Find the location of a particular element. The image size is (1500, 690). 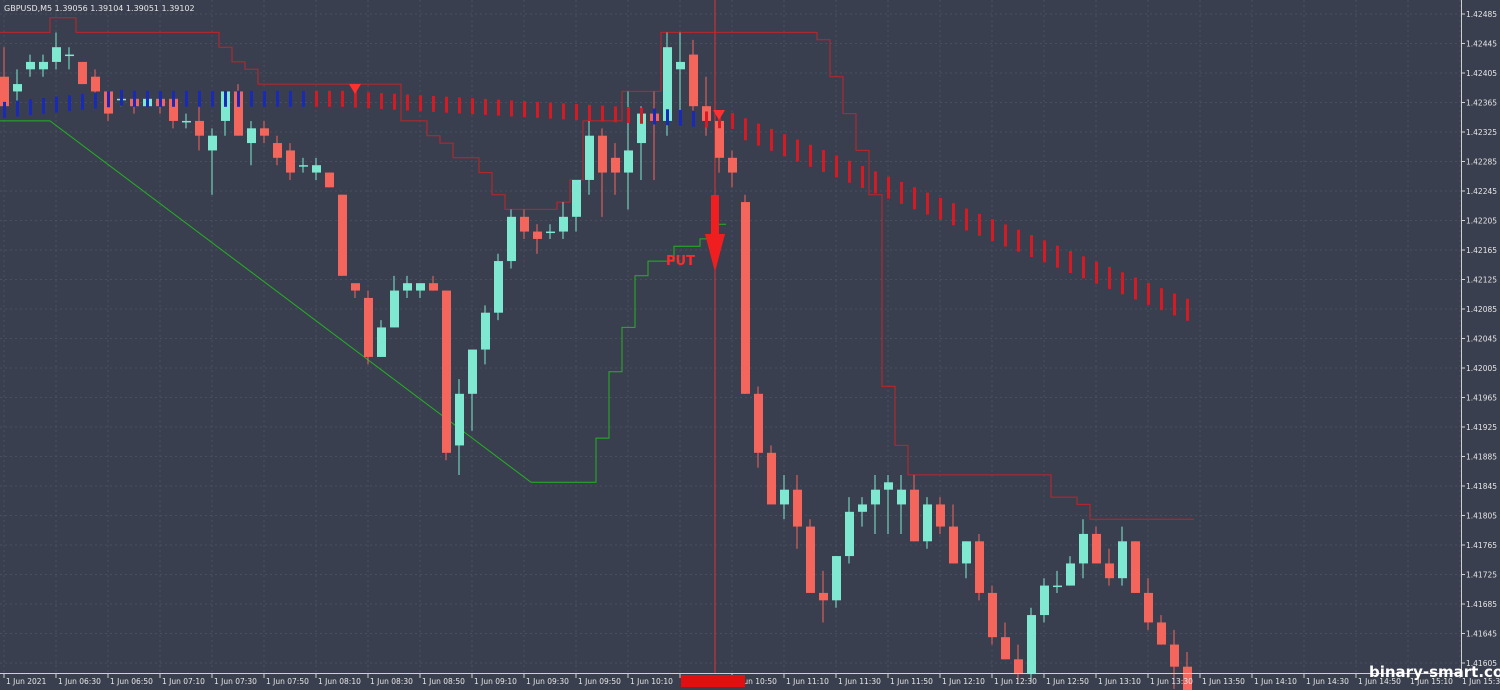

price-tick-label: 1.42165 is located at coordinates (1481, 250).